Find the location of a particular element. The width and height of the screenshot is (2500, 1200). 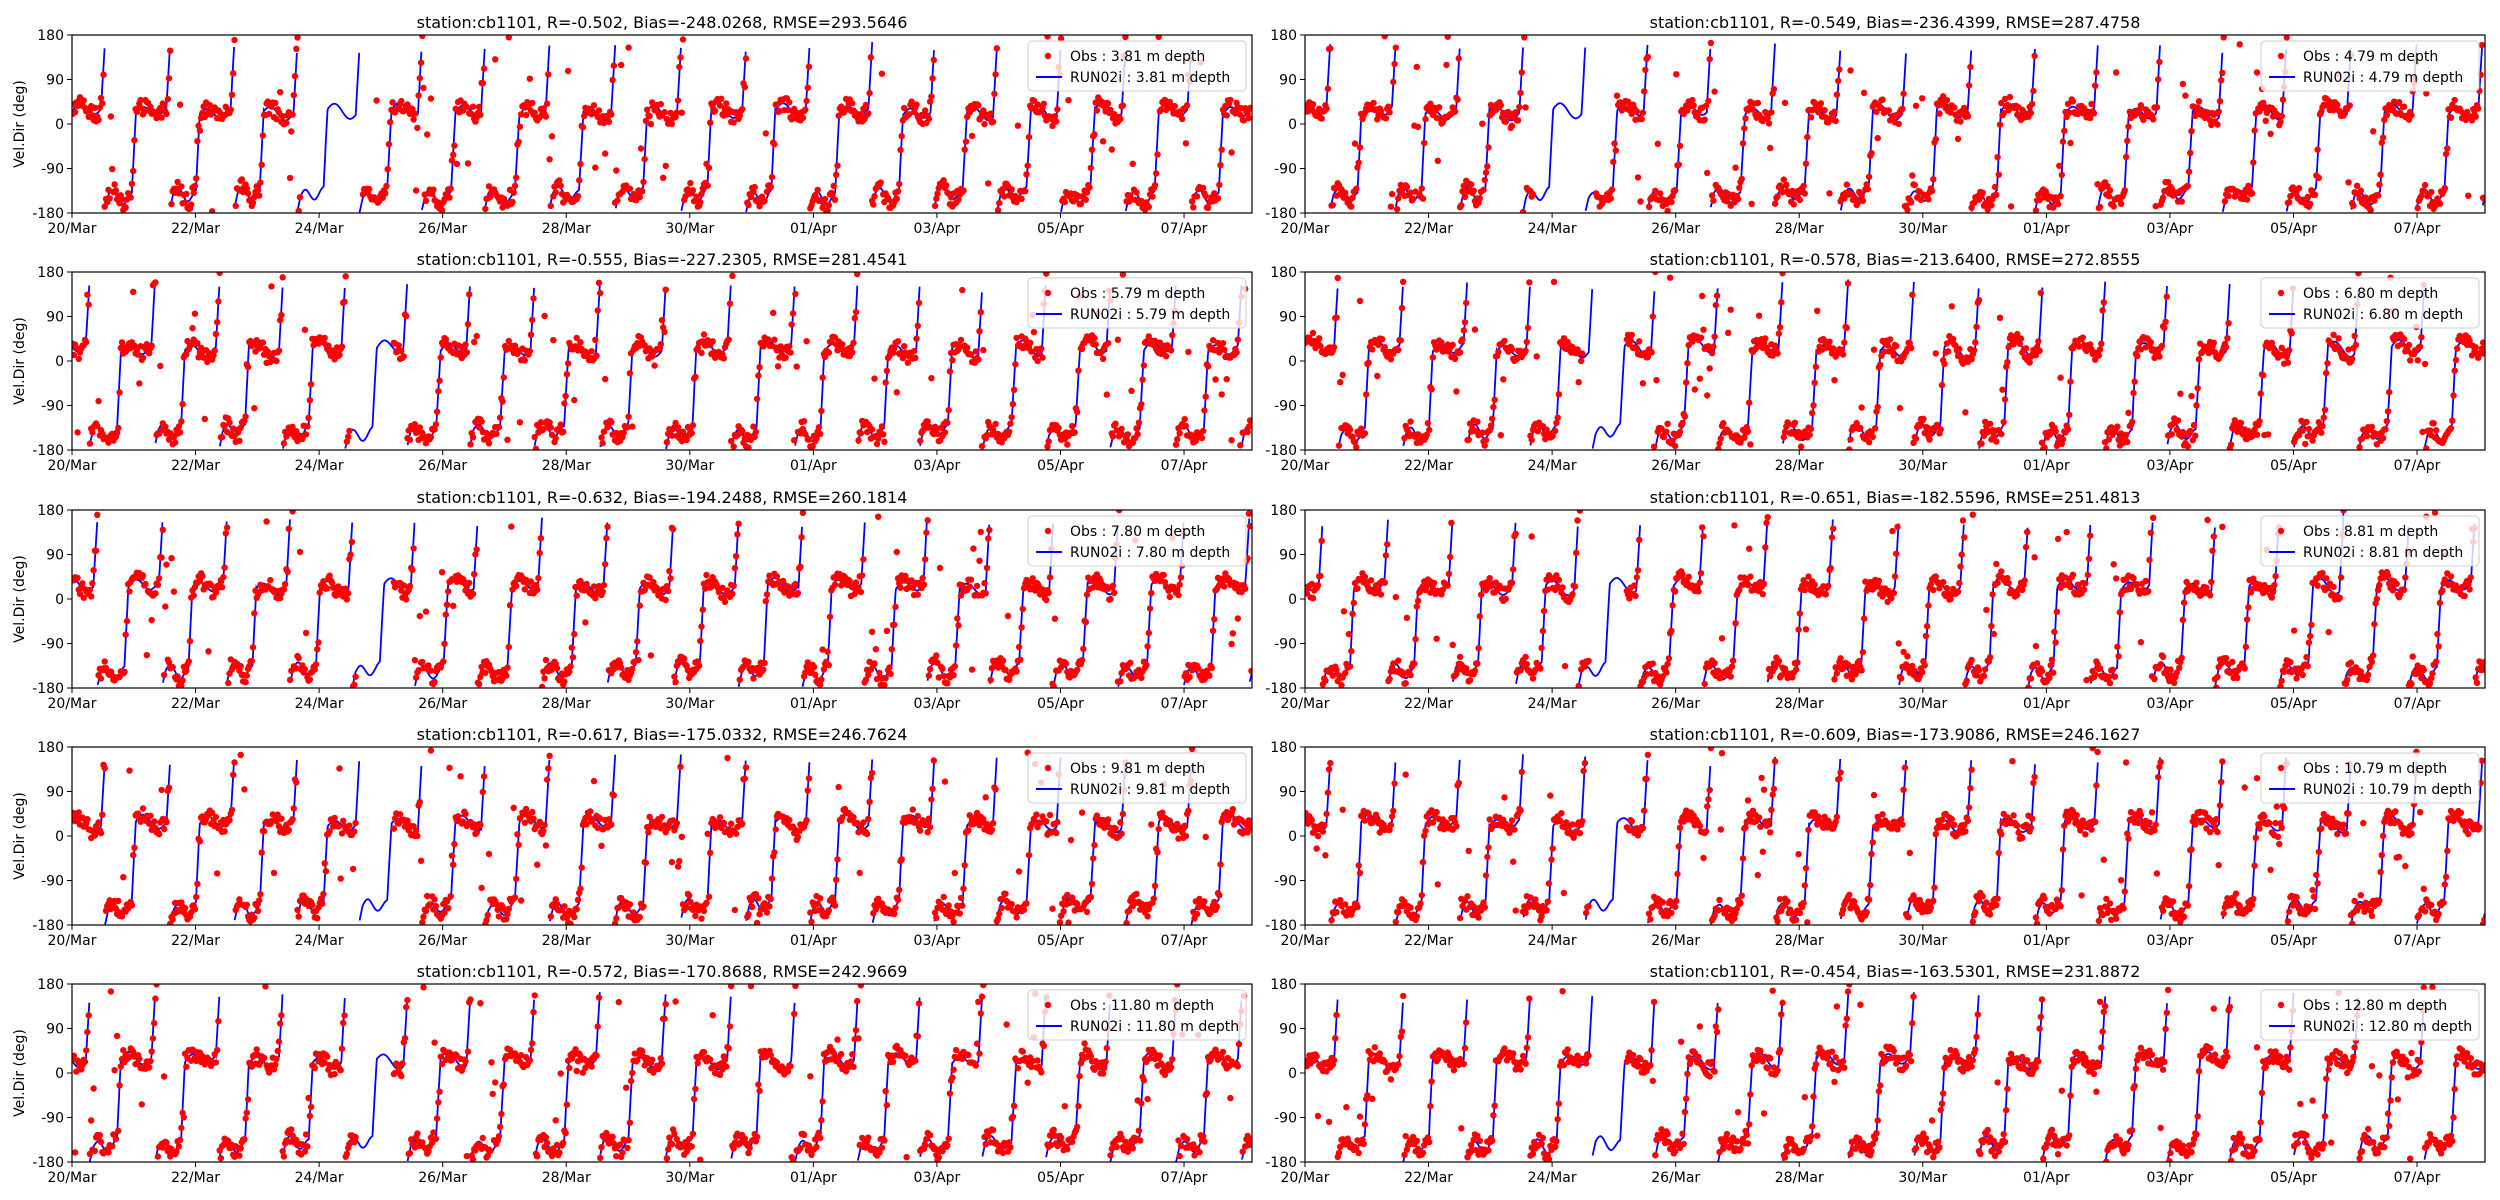

y-tick-label: 90 is located at coordinates (55, 318).